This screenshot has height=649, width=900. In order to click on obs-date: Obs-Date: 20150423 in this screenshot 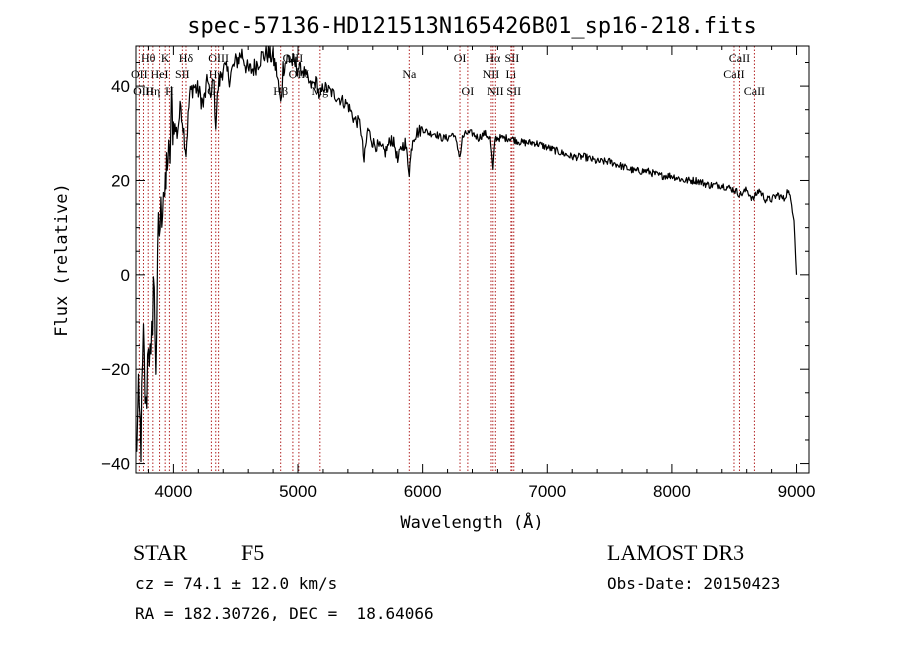, I will do `click(694, 583)`.